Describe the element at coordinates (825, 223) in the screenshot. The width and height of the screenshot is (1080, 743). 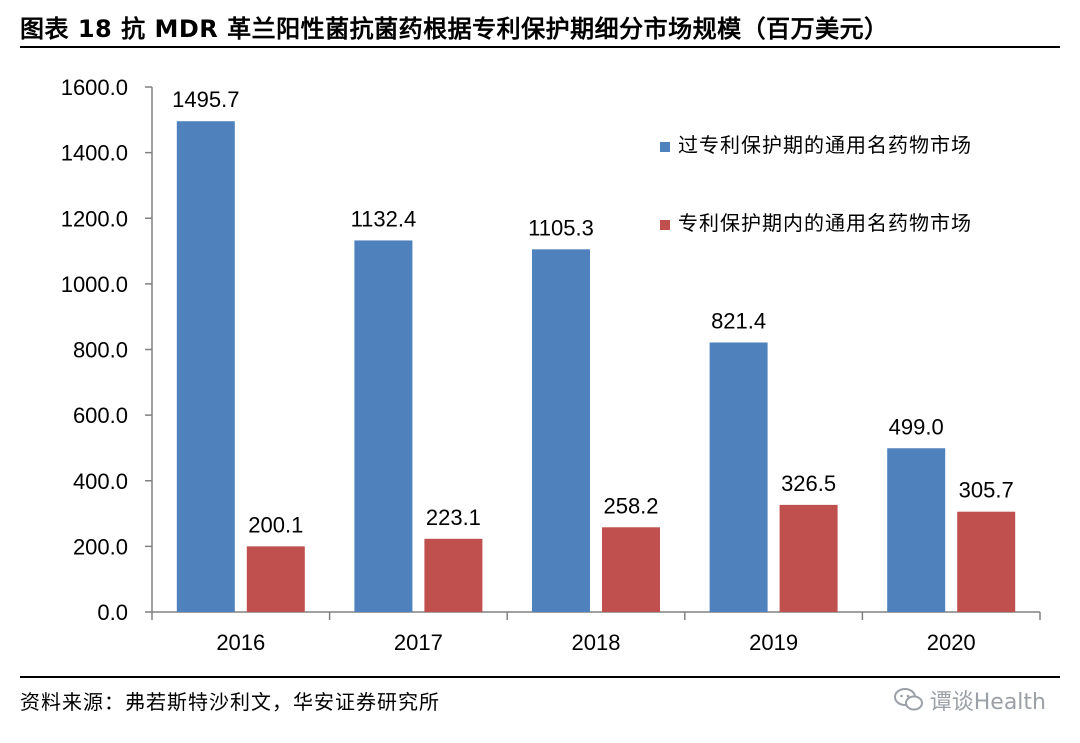
I see `legend-label: 专利保护期内的通用名药物市场` at that location.